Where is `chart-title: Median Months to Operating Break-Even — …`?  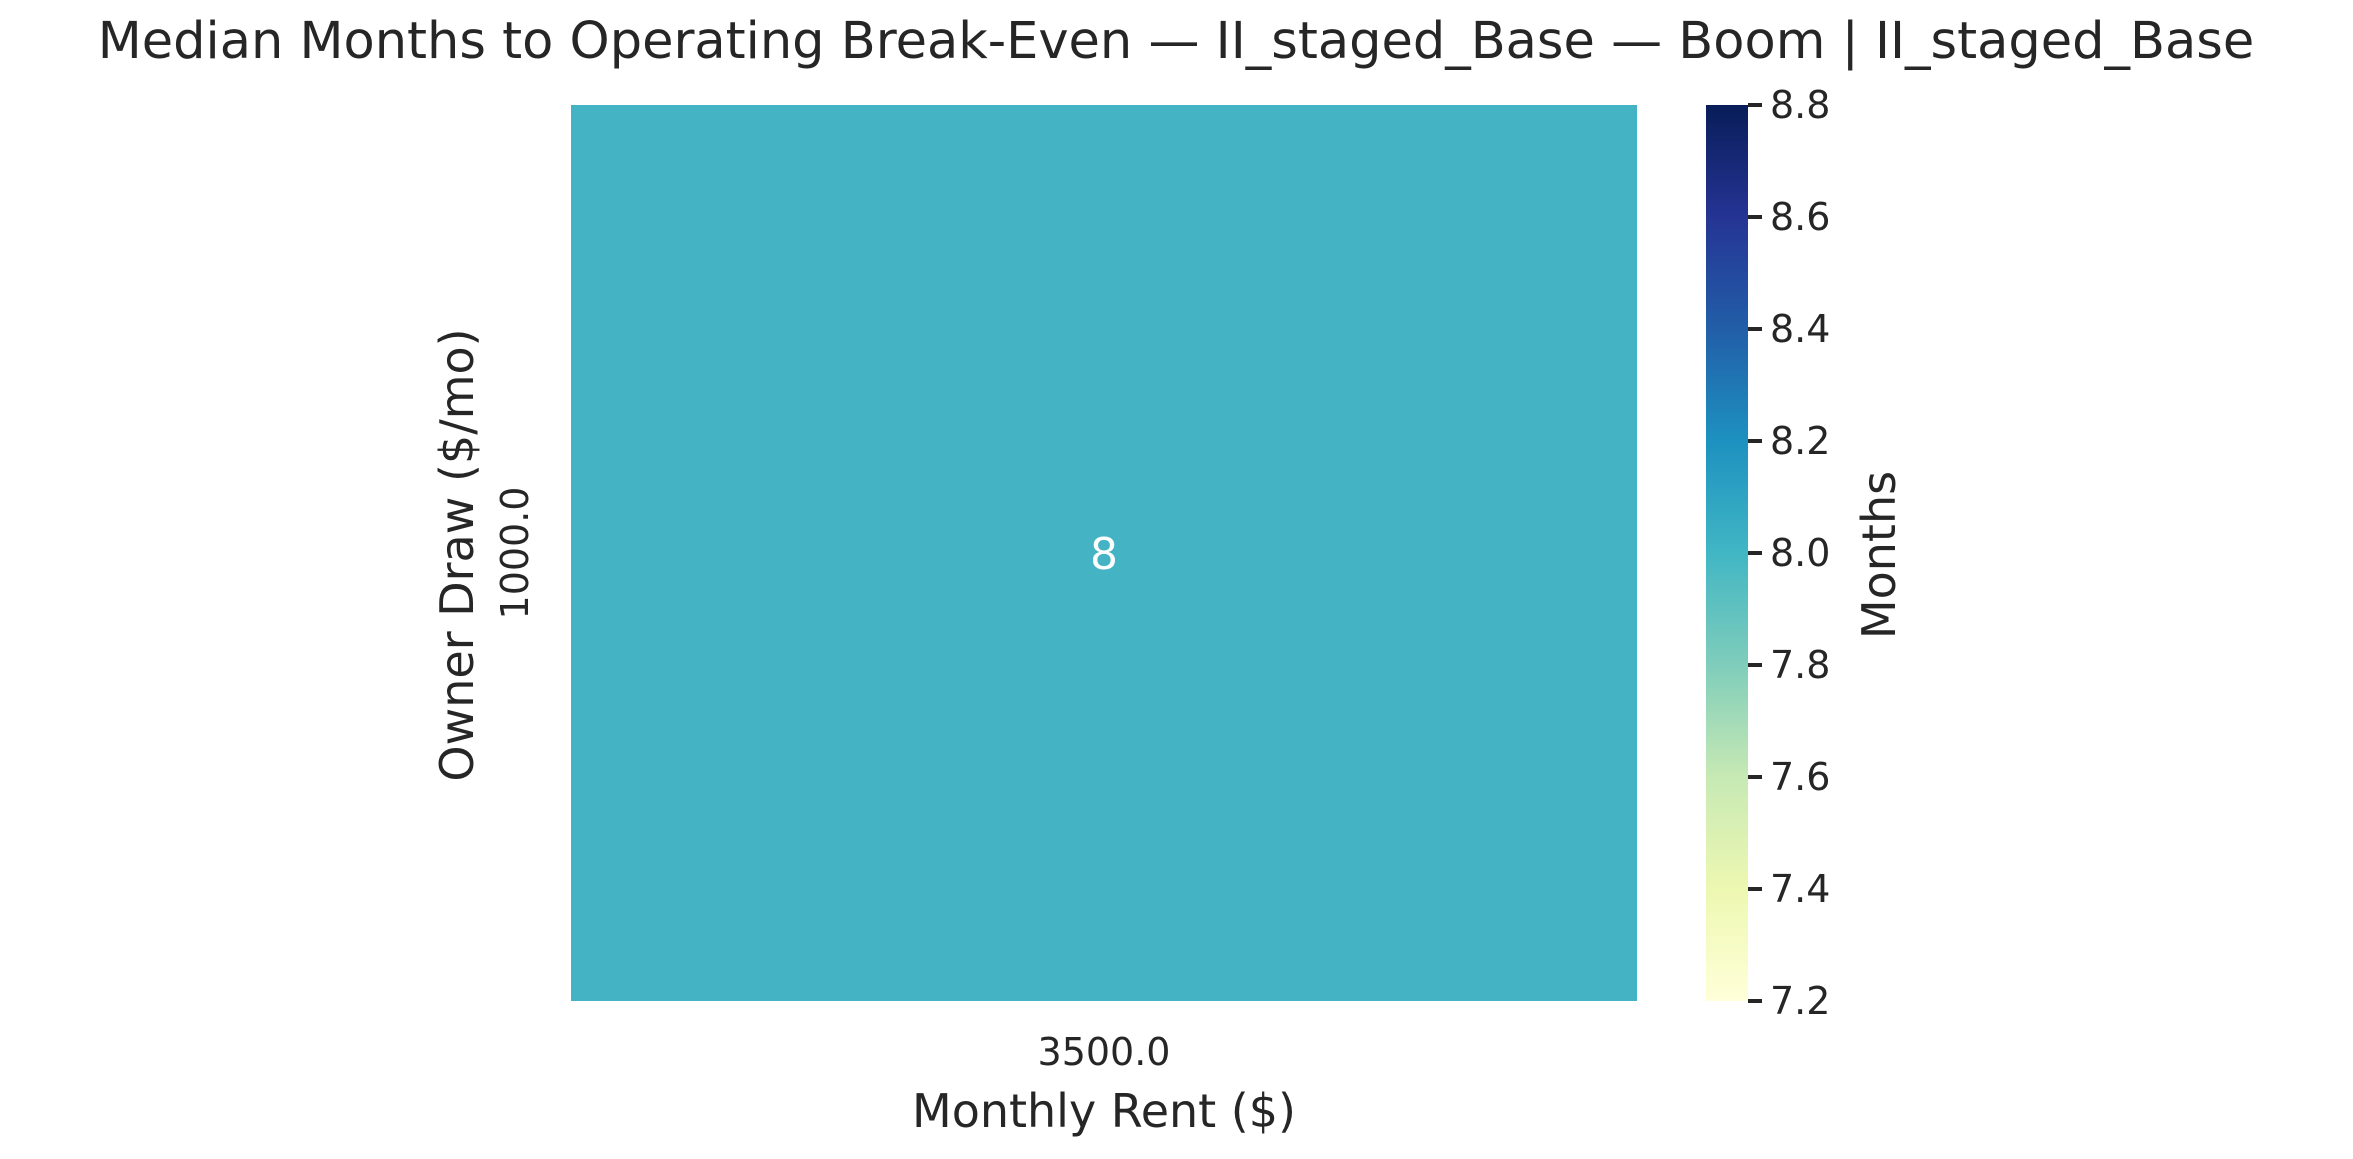 chart-title: Median Months to Operating Break-Even — … is located at coordinates (1176, 41).